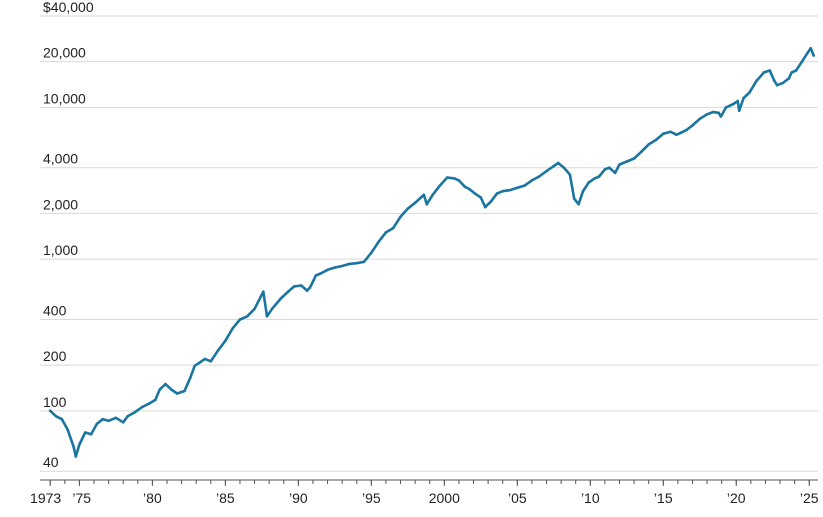  What do you see at coordinates (590, 498) in the screenshot?
I see `x-tick-label-8: ’10` at bounding box center [590, 498].